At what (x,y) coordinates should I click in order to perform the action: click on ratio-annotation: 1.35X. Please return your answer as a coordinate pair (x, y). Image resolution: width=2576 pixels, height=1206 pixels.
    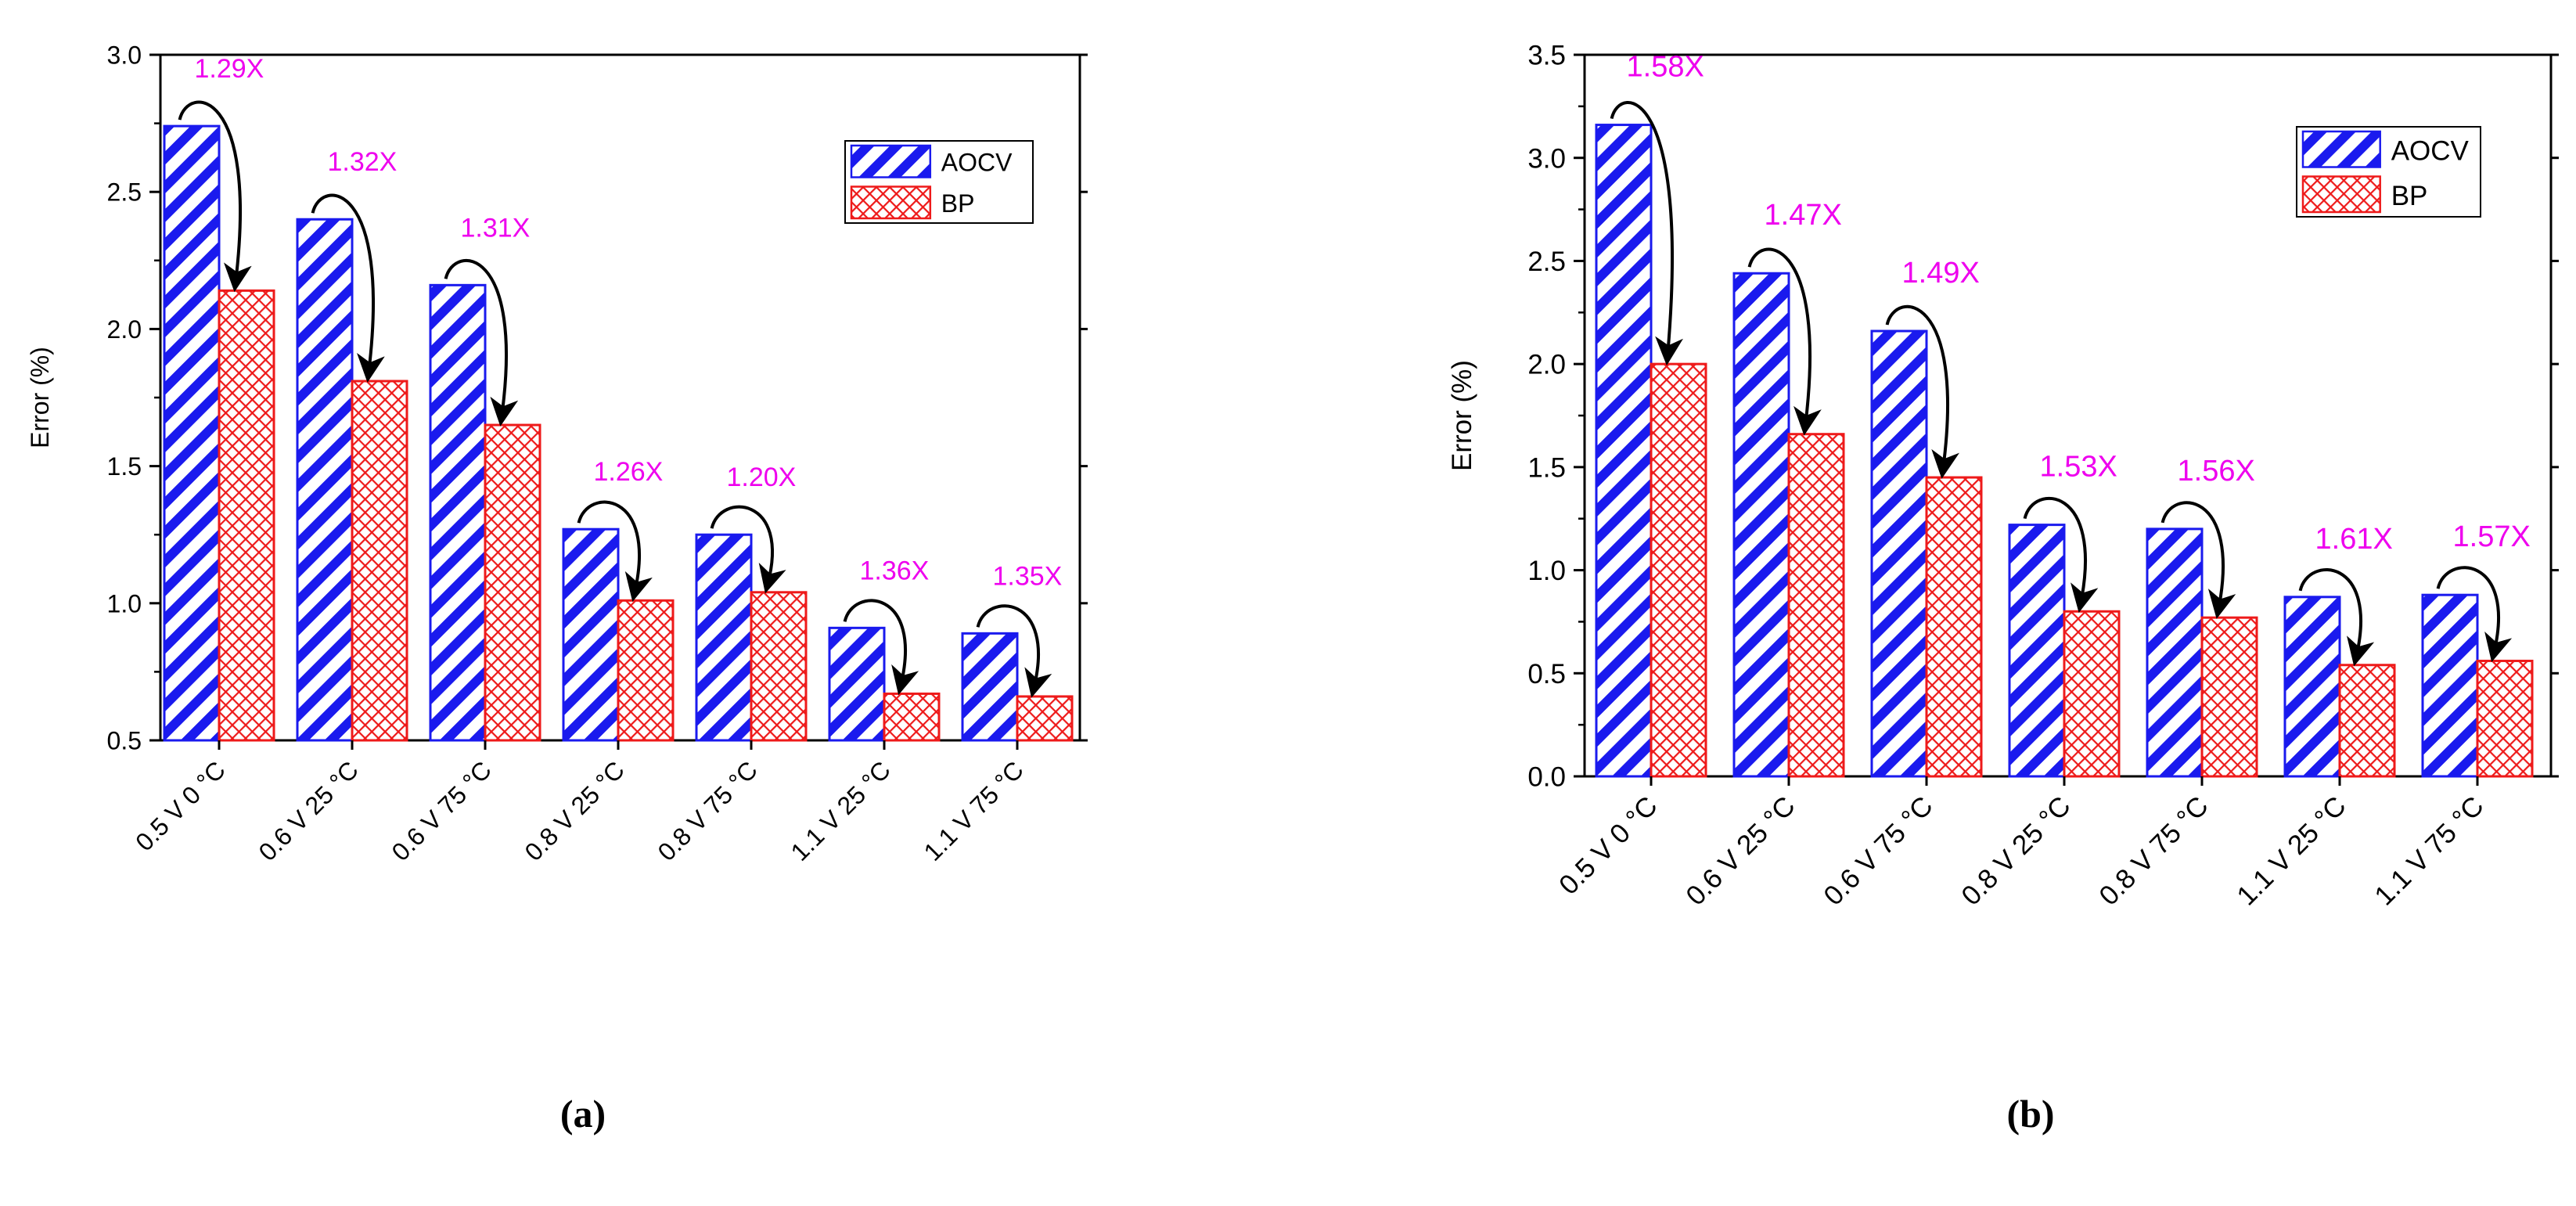
    Looking at the image, I should click on (1028, 576).